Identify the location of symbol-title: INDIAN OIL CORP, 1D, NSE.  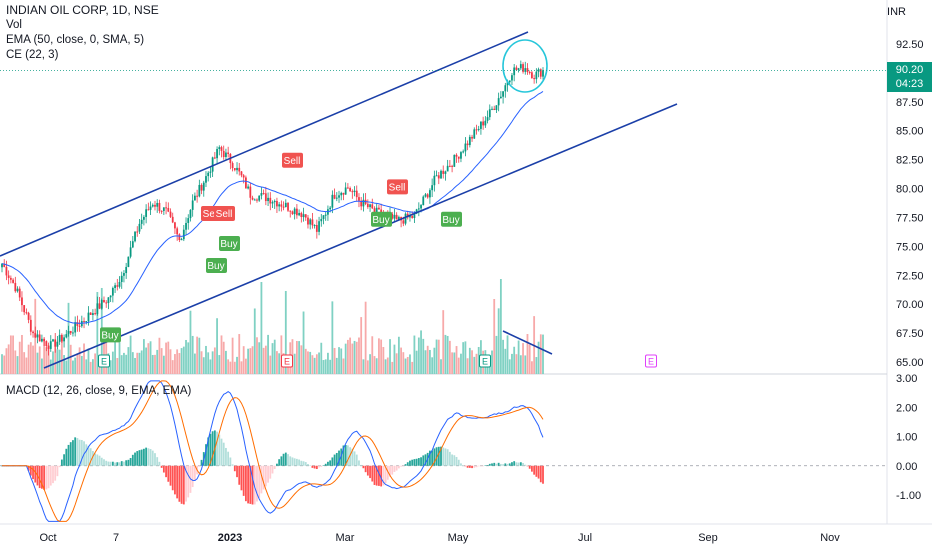
(82, 10).